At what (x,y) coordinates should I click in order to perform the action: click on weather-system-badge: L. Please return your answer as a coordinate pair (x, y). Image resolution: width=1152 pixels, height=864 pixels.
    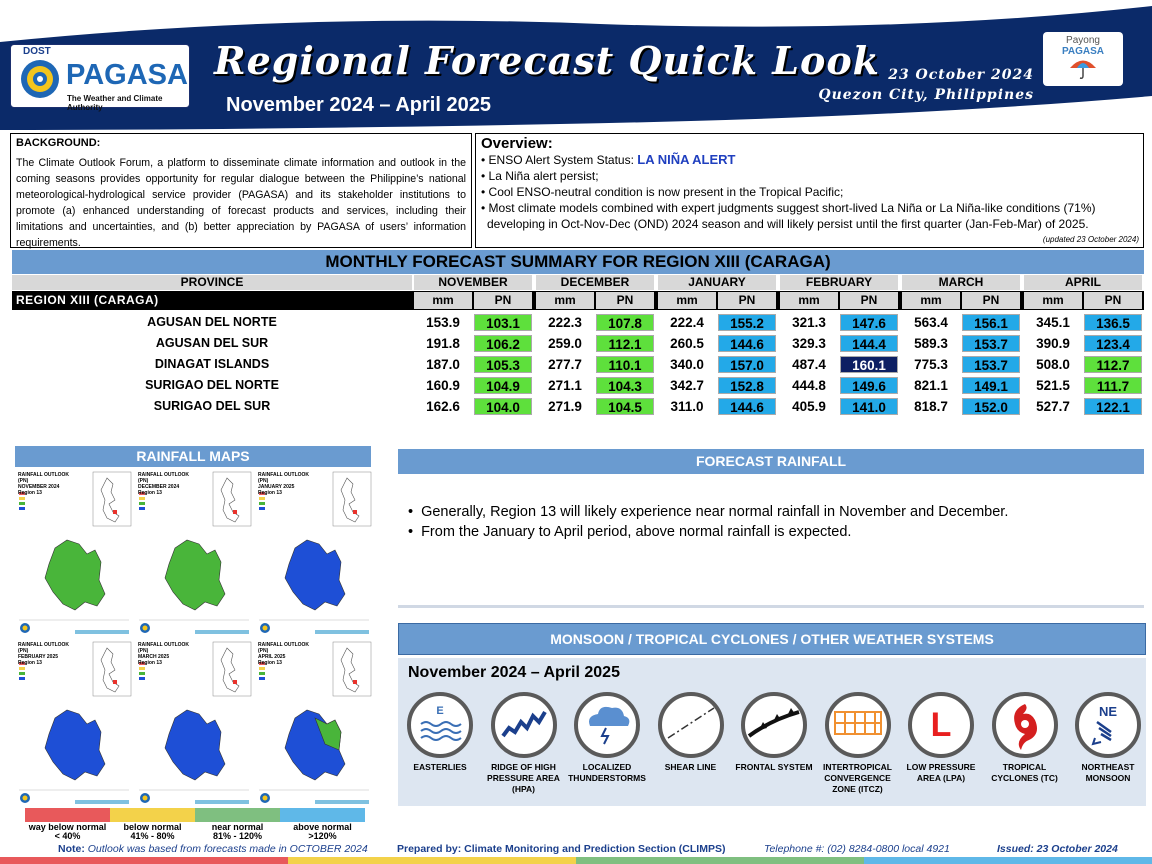
    Looking at the image, I should click on (941, 725).